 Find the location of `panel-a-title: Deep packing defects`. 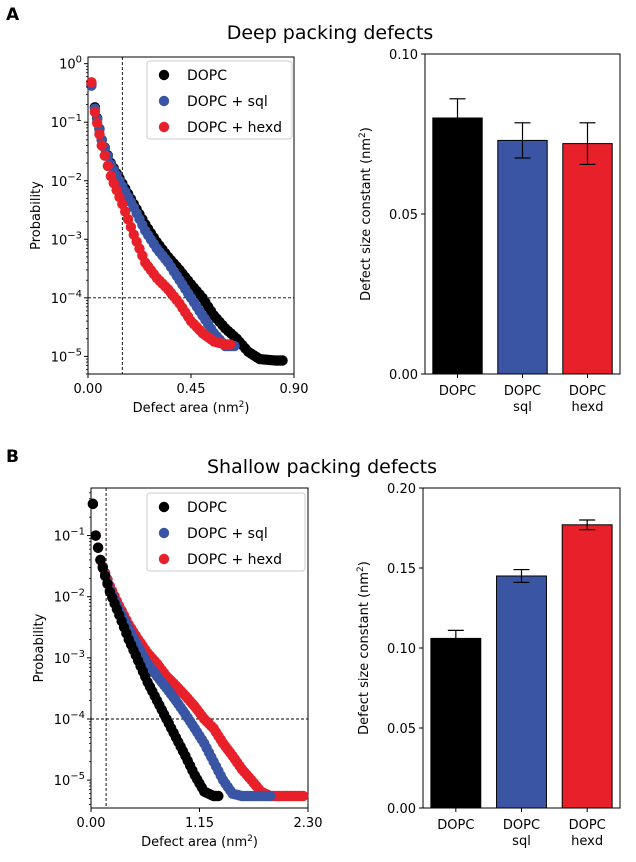

panel-a-title: Deep packing defects is located at coordinates (330, 33).